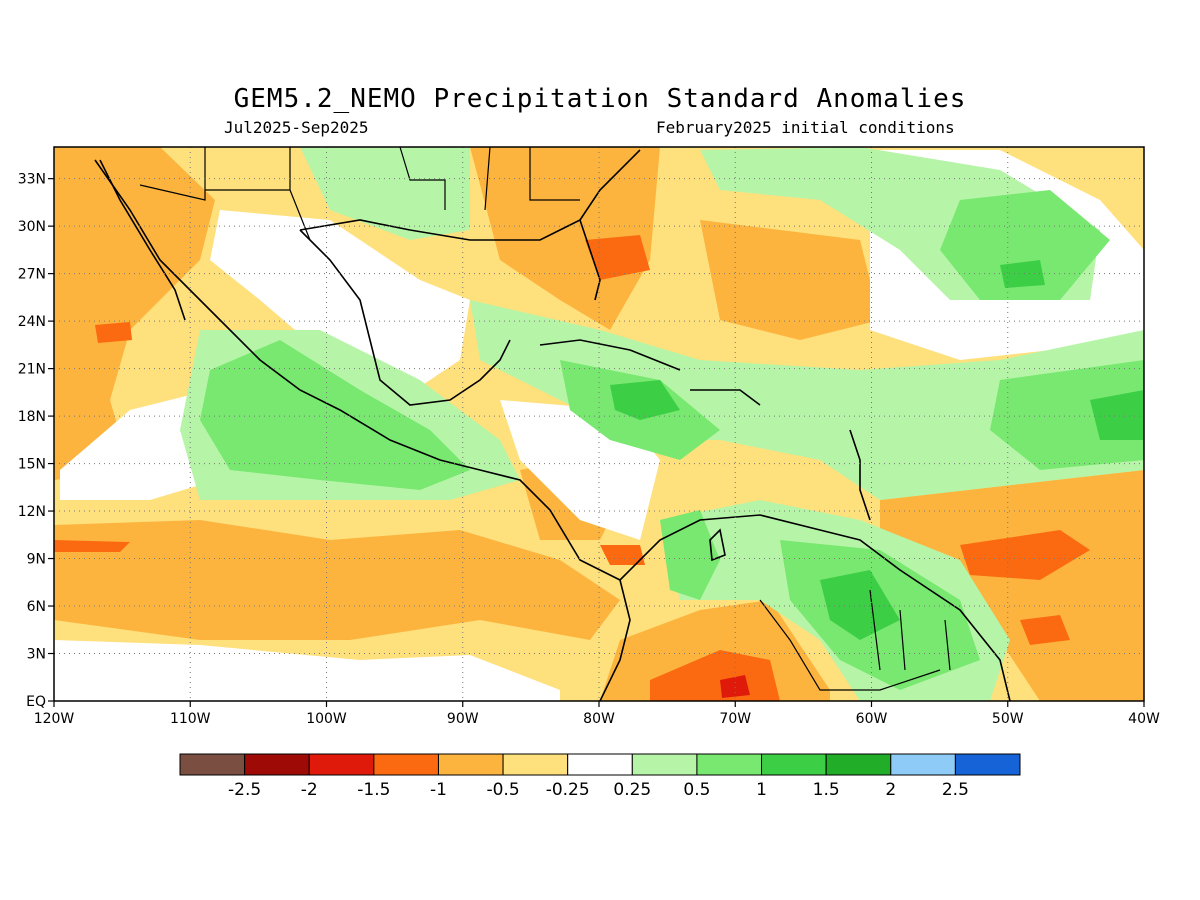  I want to click on colorbar-label: -1, so click(438, 790).